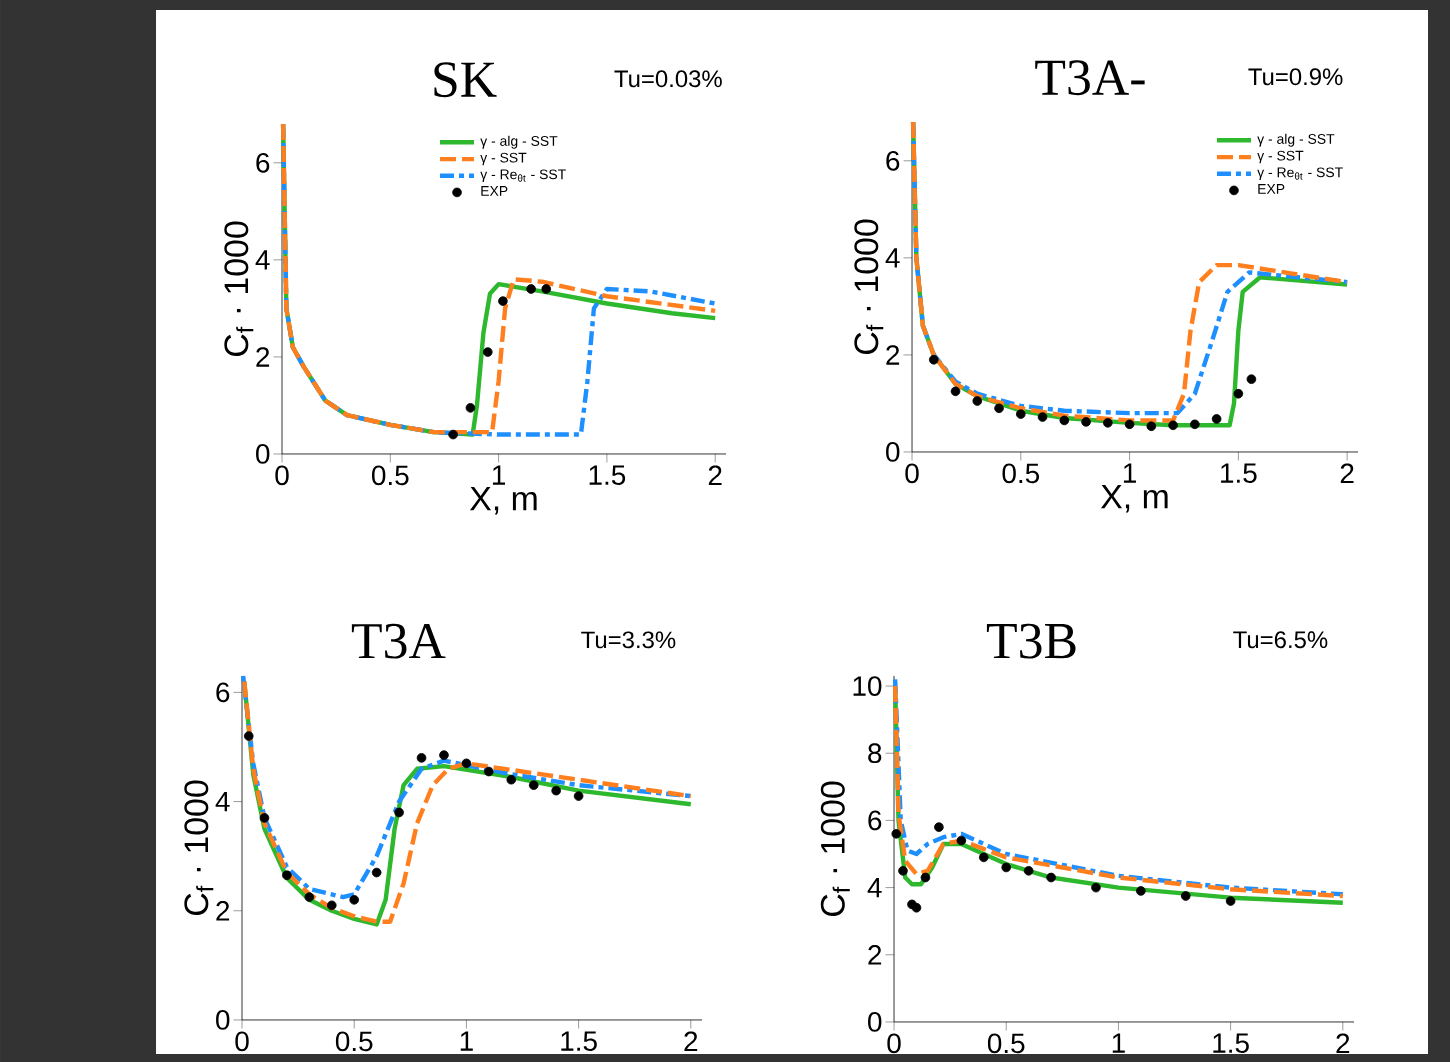  Describe the element at coordinates (1090, 78) in the screenshot. I see `chart-title: T3A-` at that location.